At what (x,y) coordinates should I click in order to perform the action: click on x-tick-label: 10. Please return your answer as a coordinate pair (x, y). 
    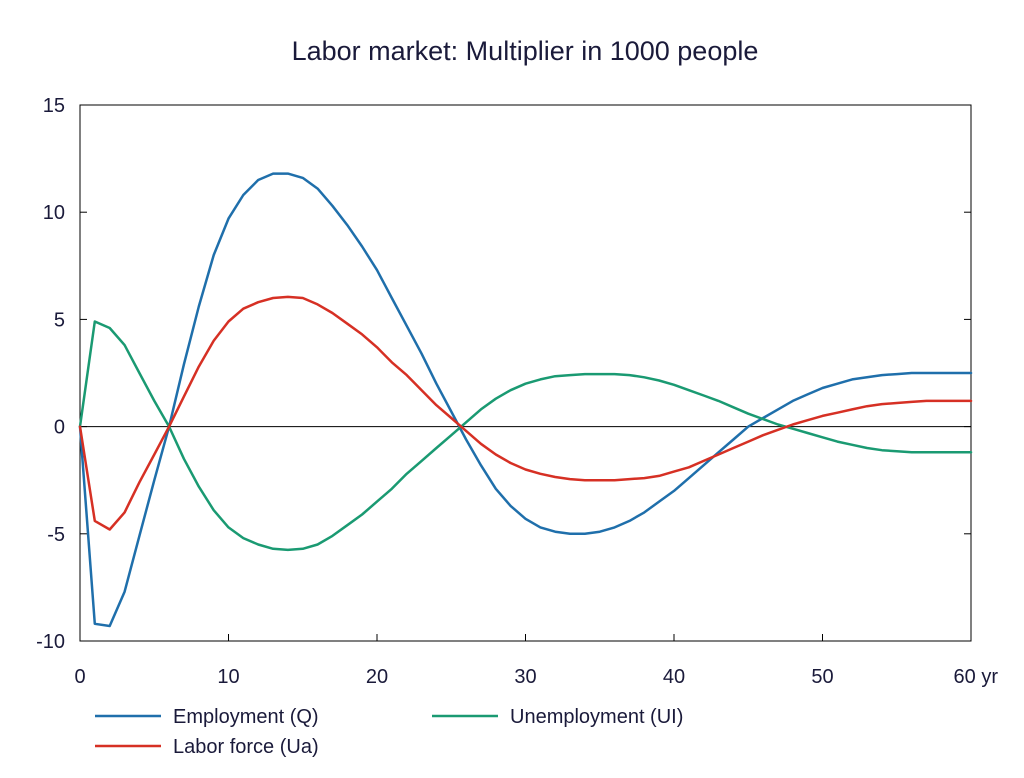
    Looking at the image, I should click on (228, 677).